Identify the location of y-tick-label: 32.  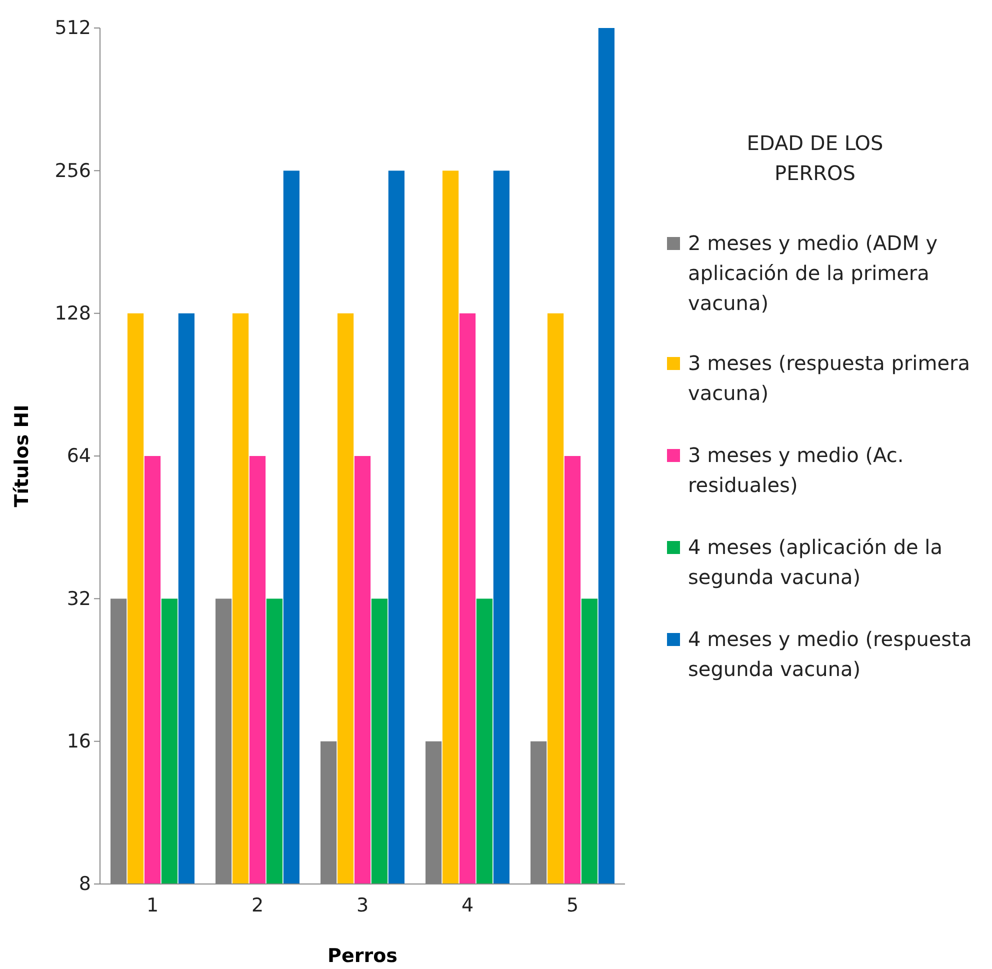
(78, 599).